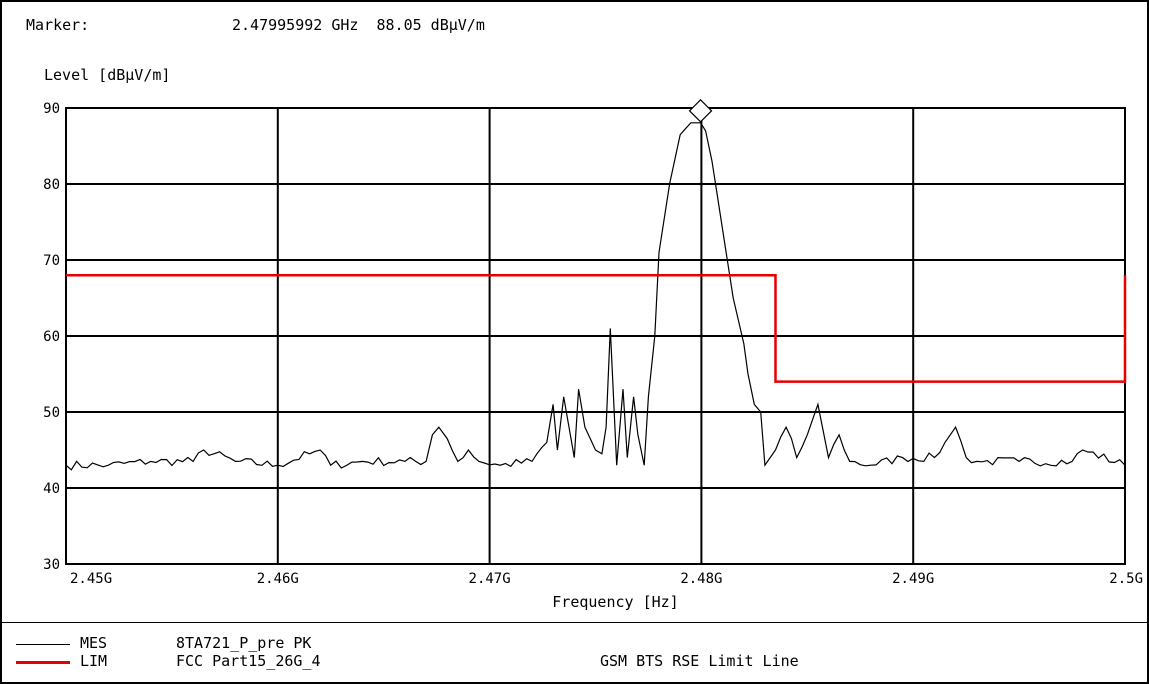 This screenshot has height=684, width=1149. I want to click on marker-label: Marker:, so click(58, 25).